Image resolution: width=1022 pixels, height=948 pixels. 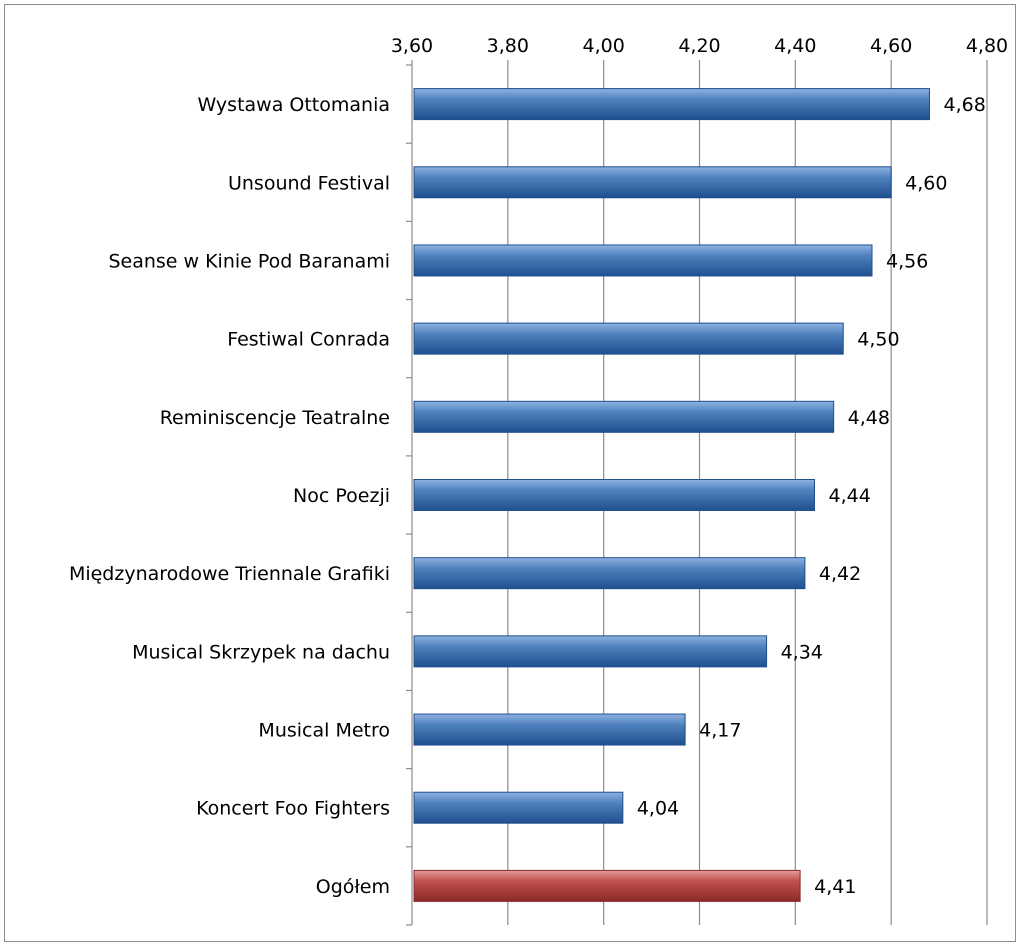 I want to click on category-label: Ogółem, so click(x=353, y=887).